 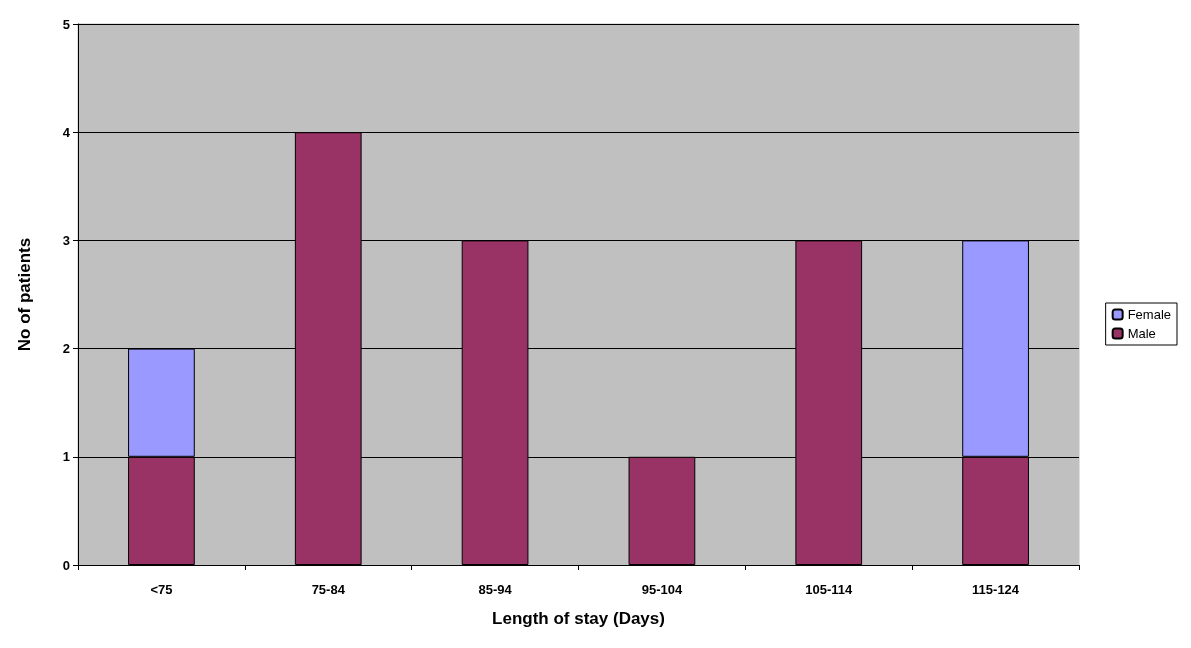 I want to click on x-tick-label: 115-124, so click(x=996, y=589).